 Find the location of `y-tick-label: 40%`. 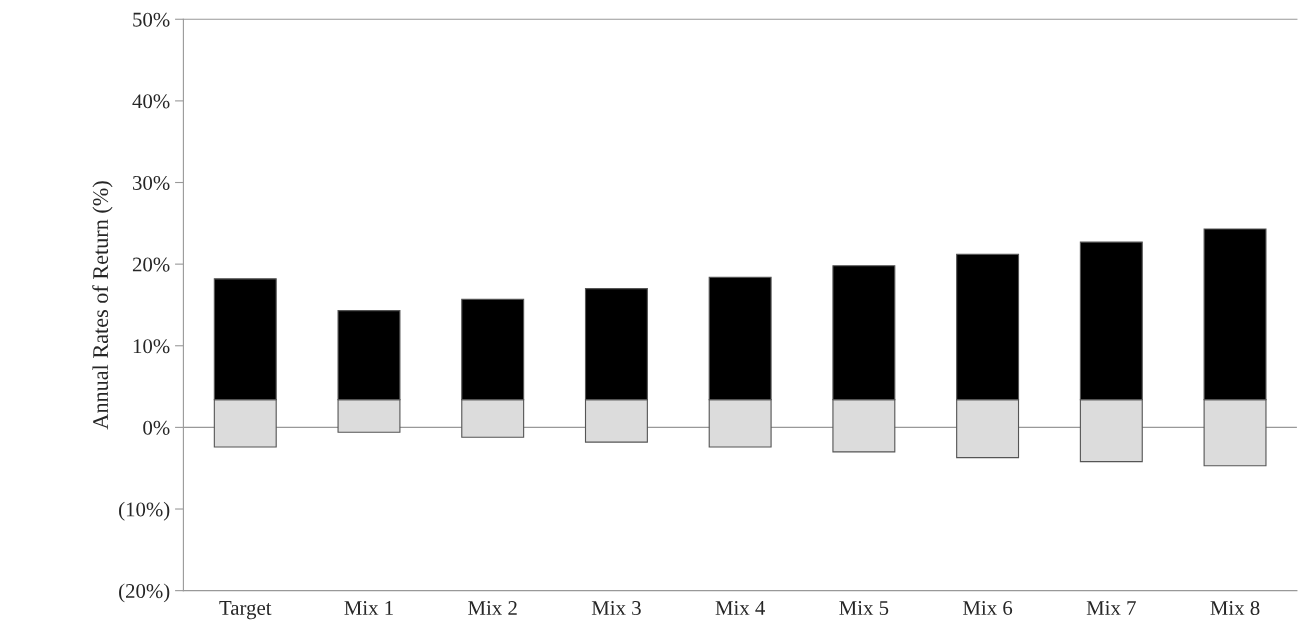

y-tick-label: 40% is located at coordinates (151, 101).